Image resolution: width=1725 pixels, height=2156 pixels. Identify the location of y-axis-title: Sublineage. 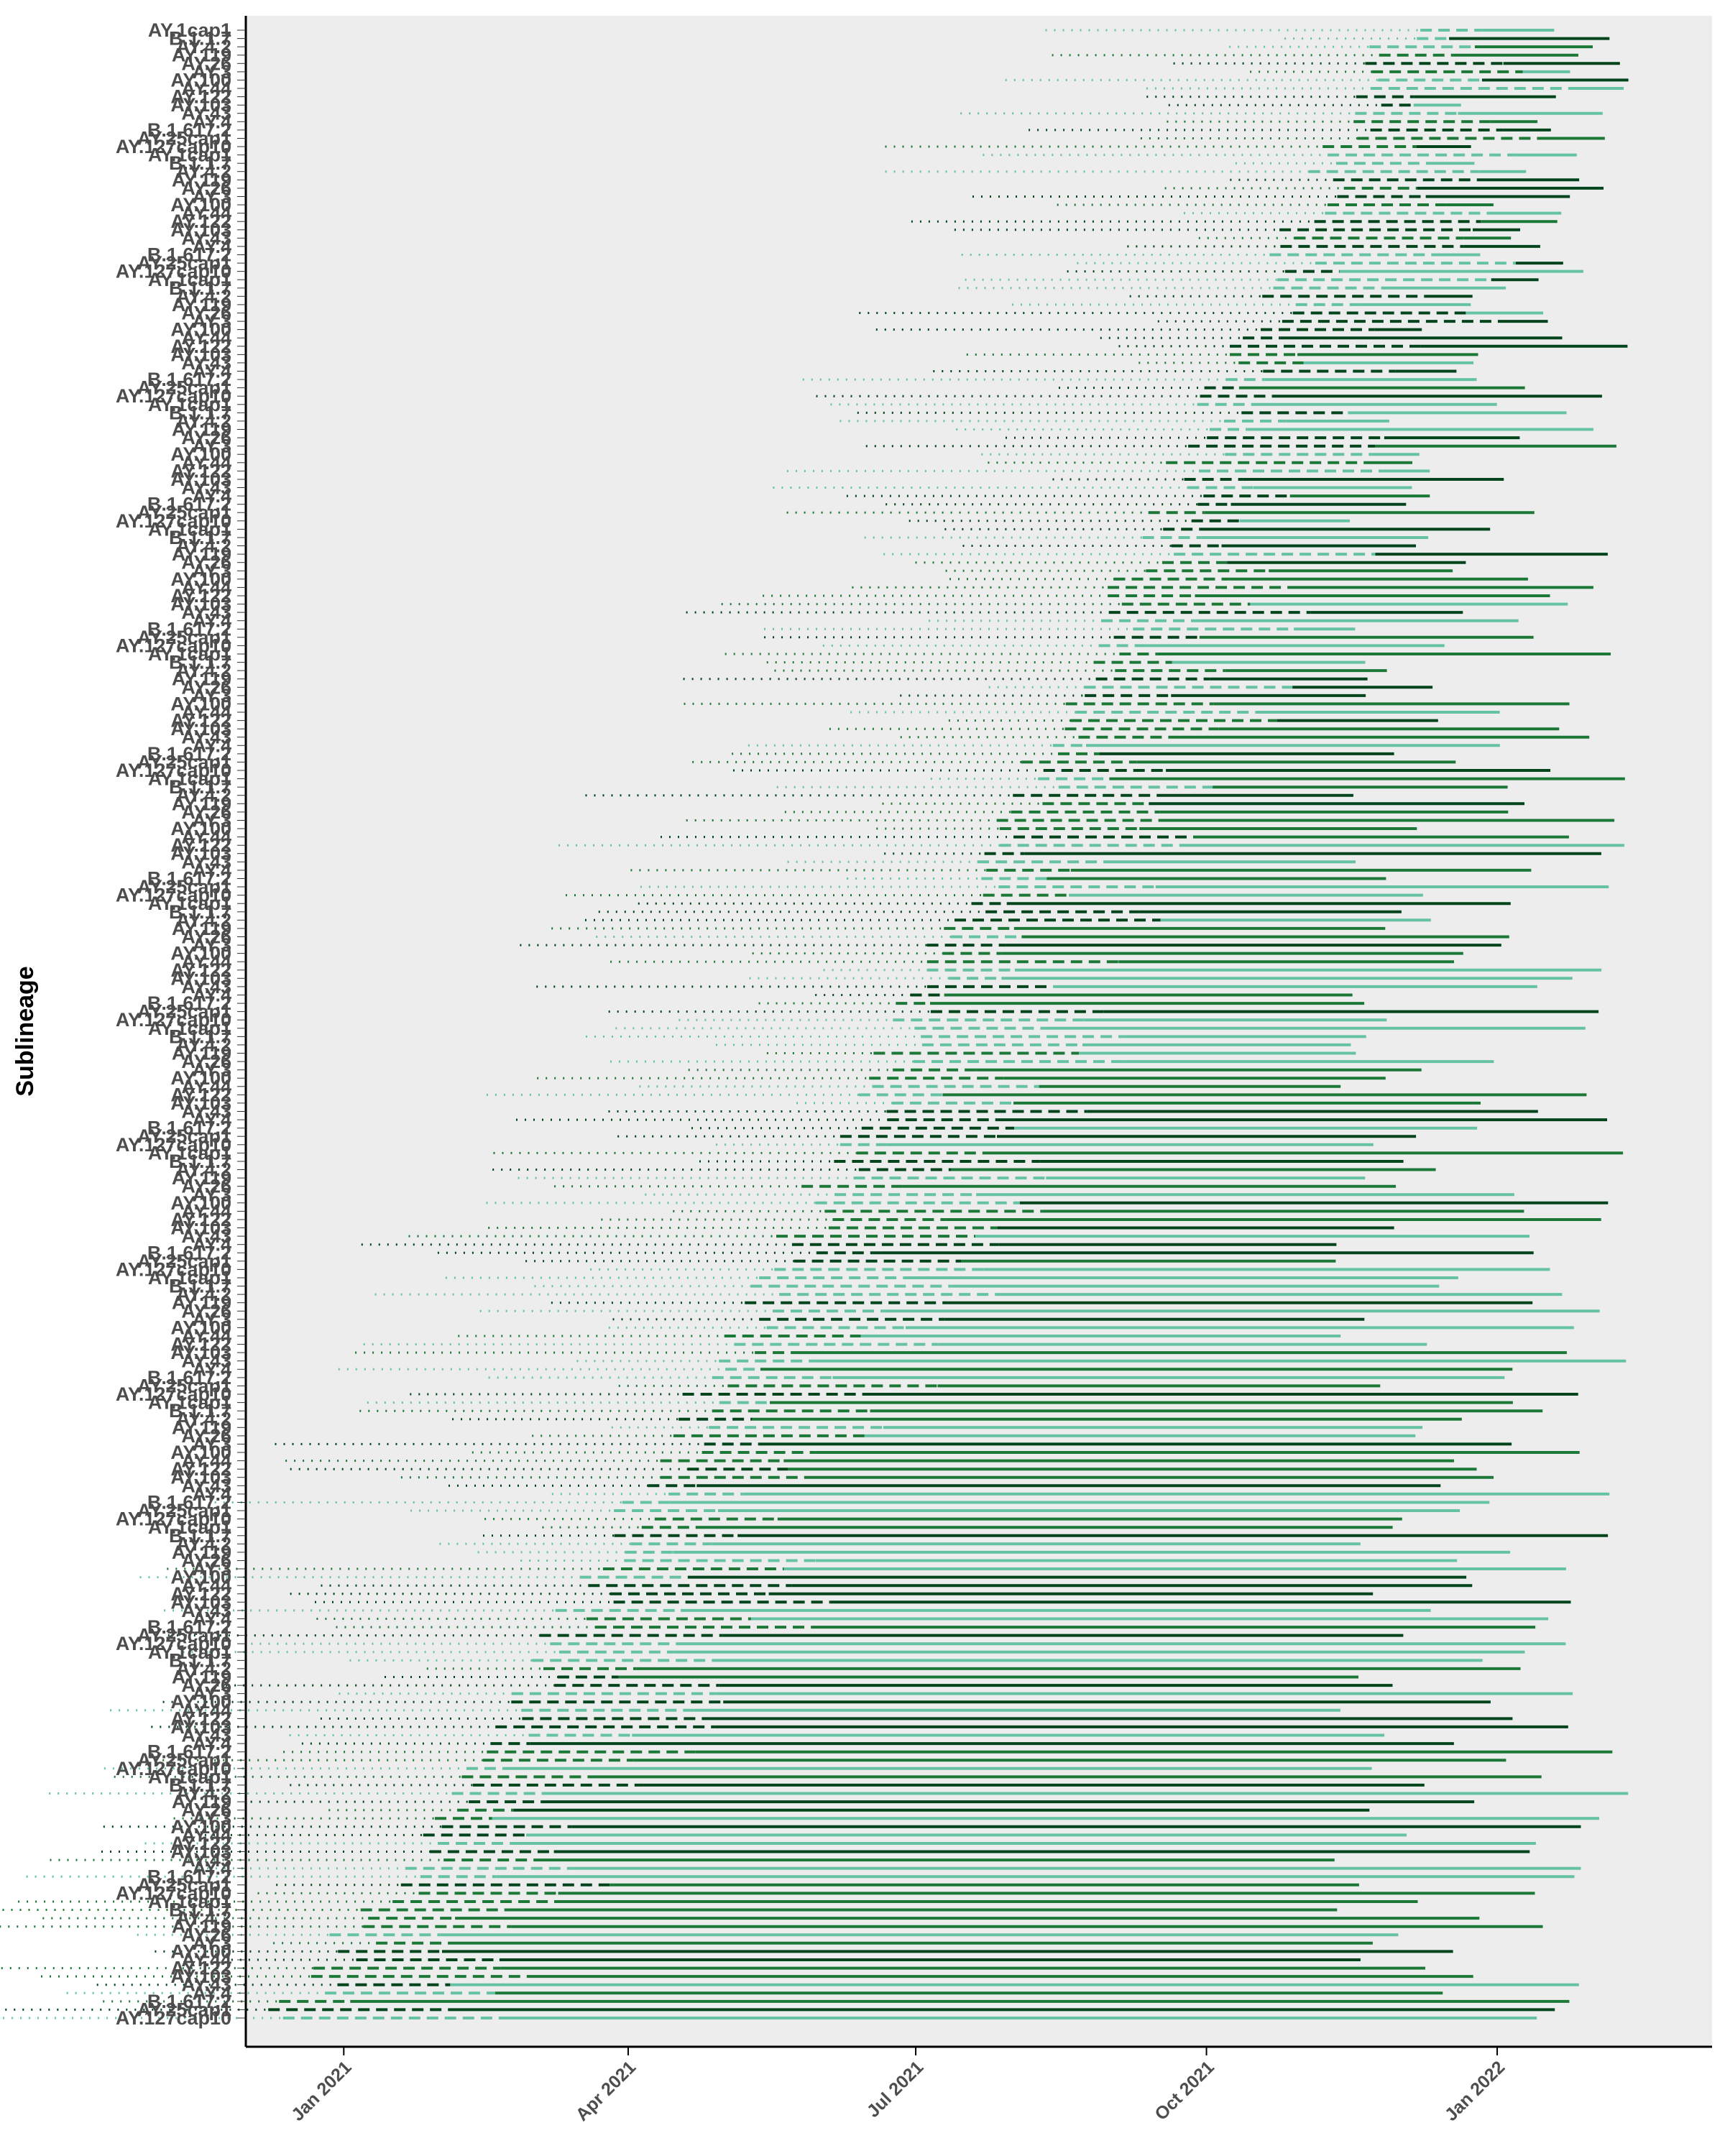
(25, 1031).